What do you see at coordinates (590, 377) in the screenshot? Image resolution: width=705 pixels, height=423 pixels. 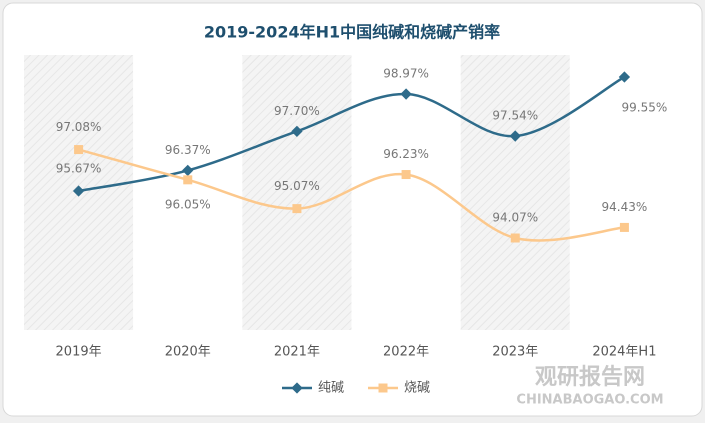 I see `watermark-name: 观研报告网` at bounding box center [590, 377].